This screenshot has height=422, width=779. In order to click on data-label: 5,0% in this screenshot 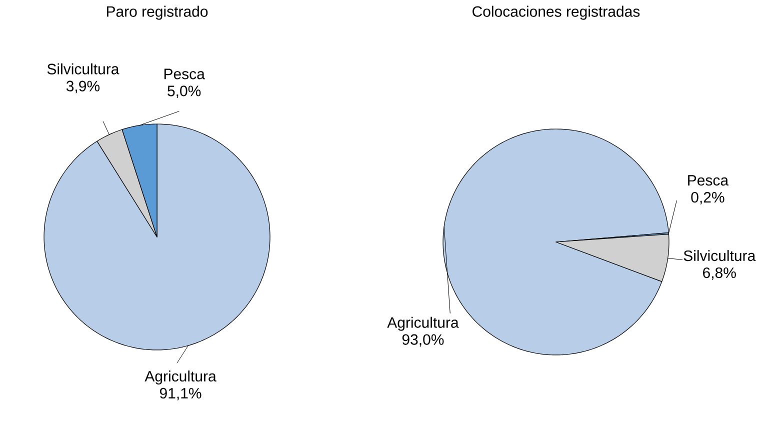, I will do `click(184, 92)`.